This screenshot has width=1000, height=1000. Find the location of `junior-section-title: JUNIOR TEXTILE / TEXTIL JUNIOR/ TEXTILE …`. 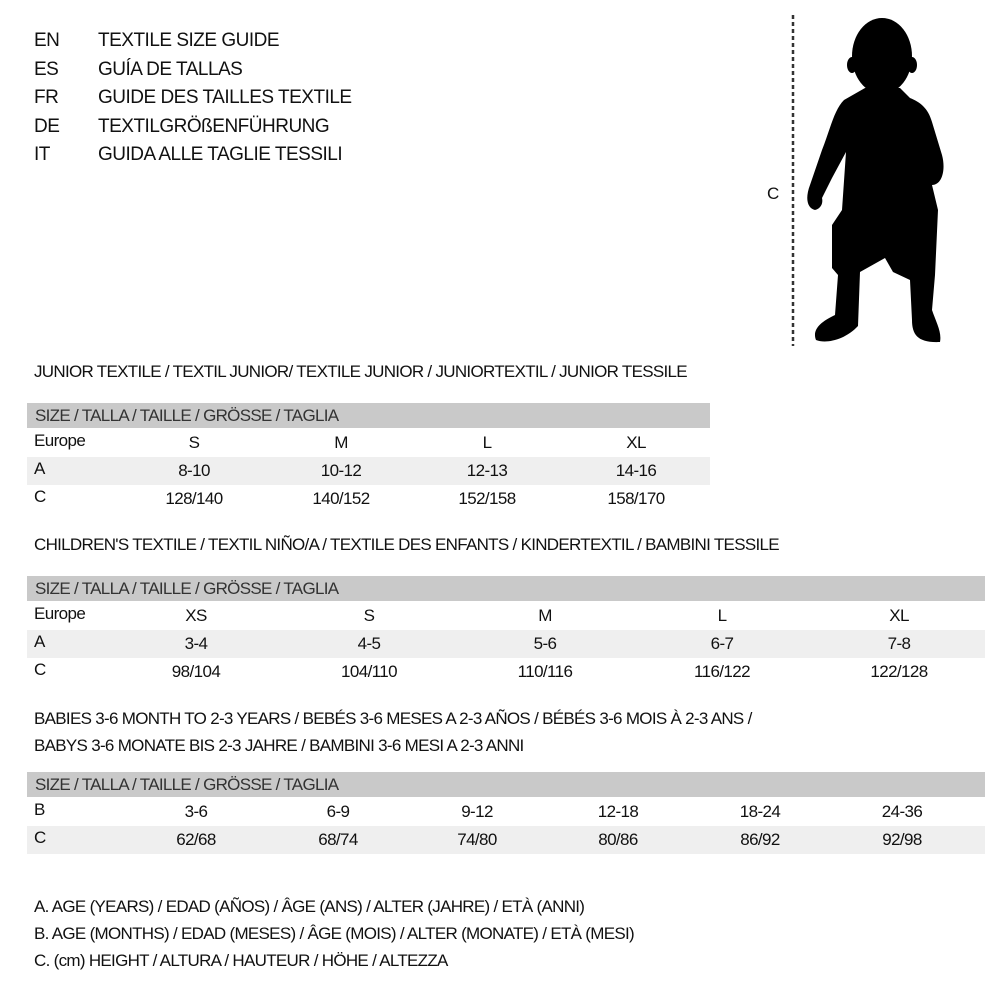

junior-section-title: JUNIOR TEXTILE / TEXTIL JUNIOR/ TEXTILE … is located at coordinates (361, 371).